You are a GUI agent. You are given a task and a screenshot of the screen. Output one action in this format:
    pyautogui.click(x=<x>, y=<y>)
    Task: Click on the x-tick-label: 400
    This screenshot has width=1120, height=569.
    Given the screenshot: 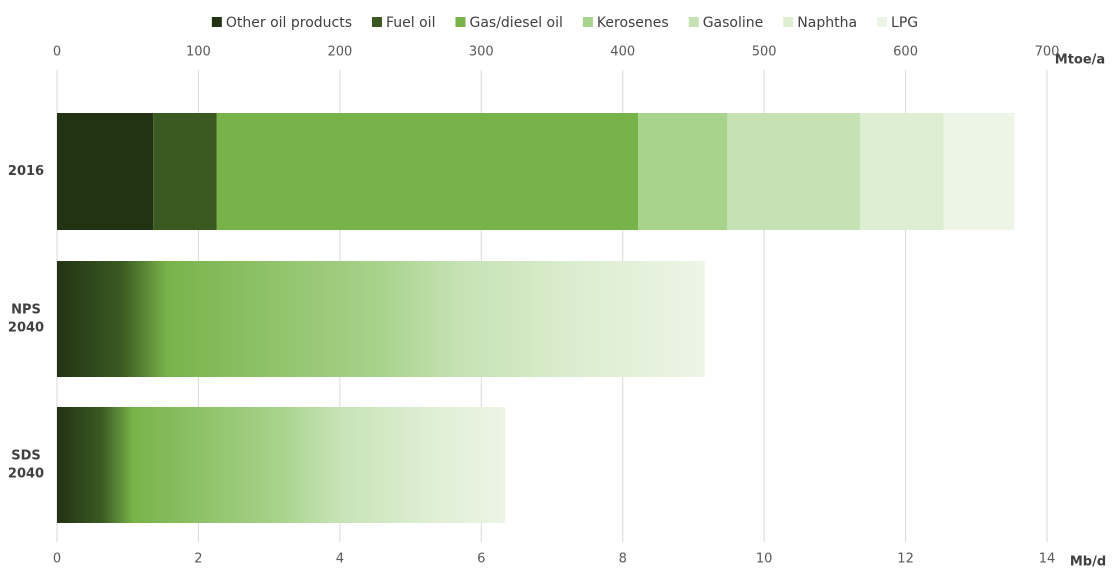 What is the action you would take?
    pyautogui.click(x=622, y=52)
    